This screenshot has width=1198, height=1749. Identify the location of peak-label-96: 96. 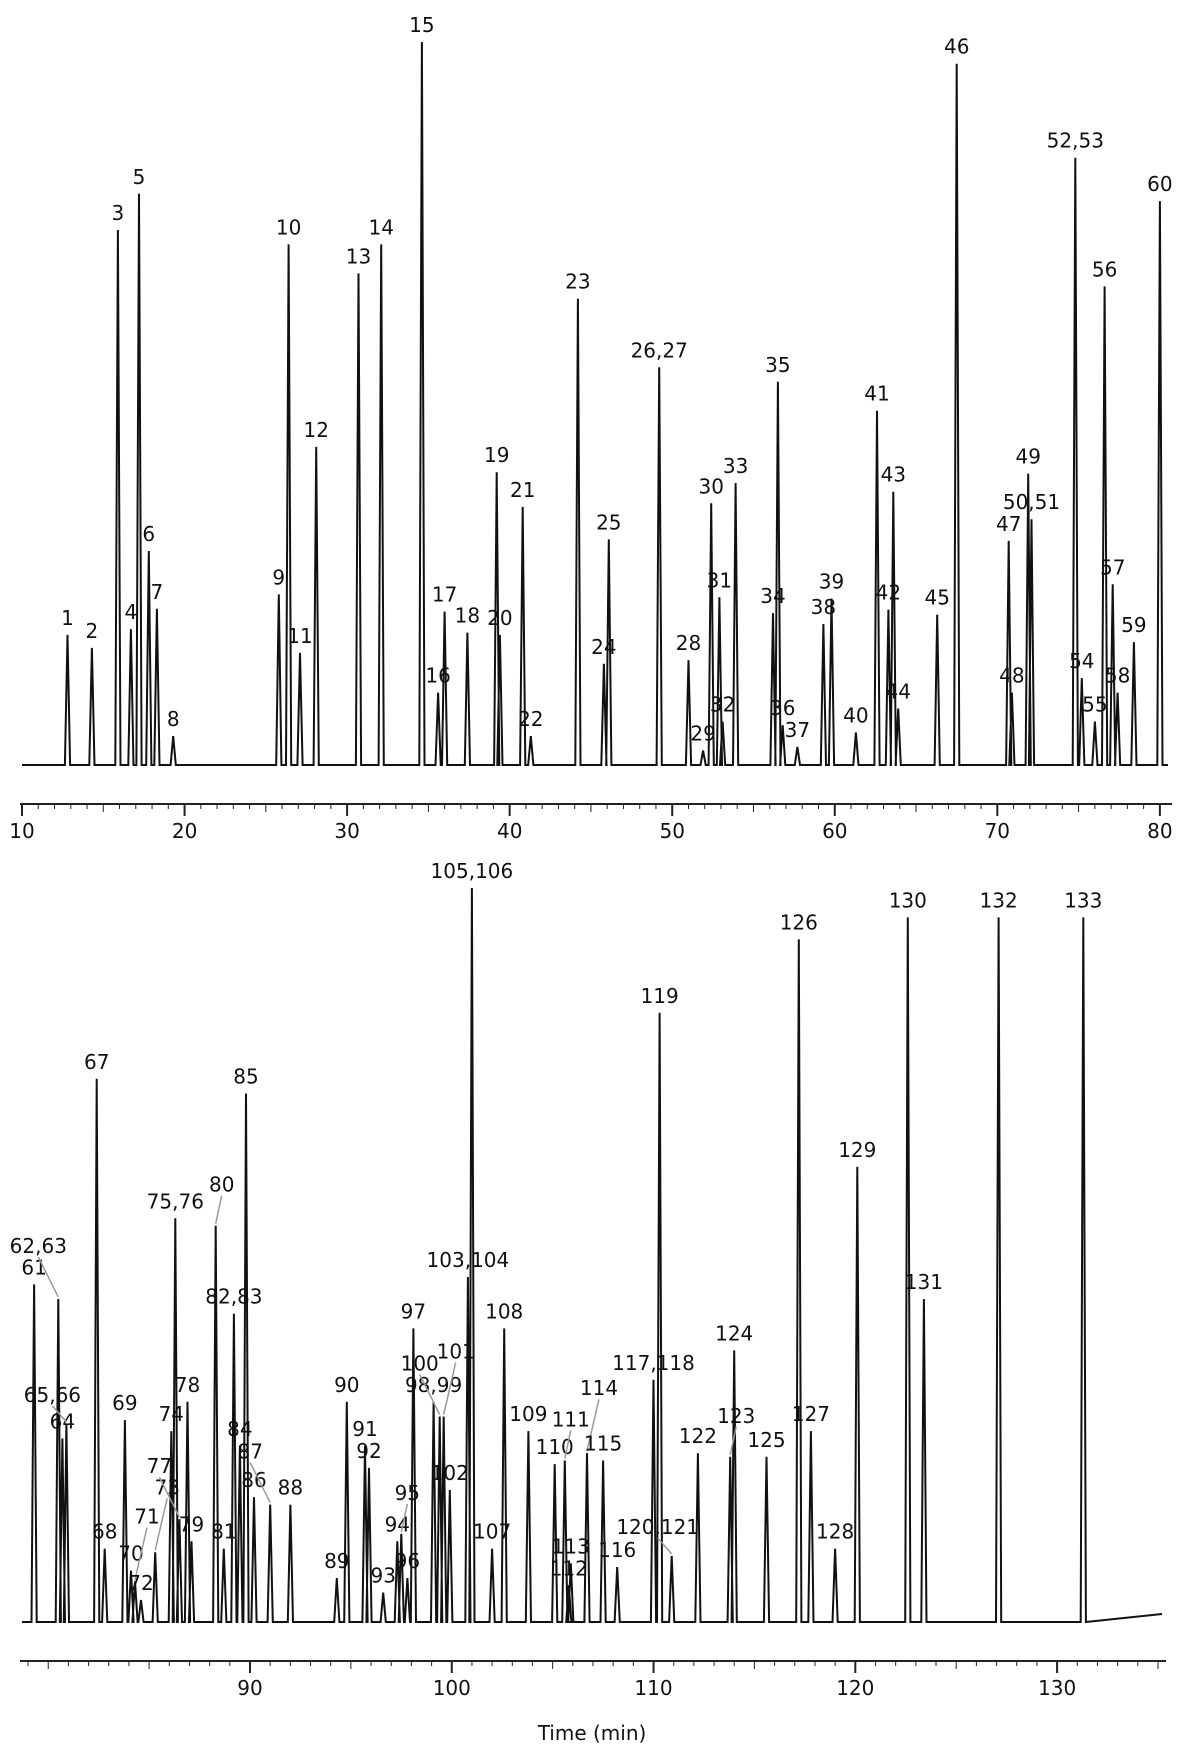
(407, 1561).